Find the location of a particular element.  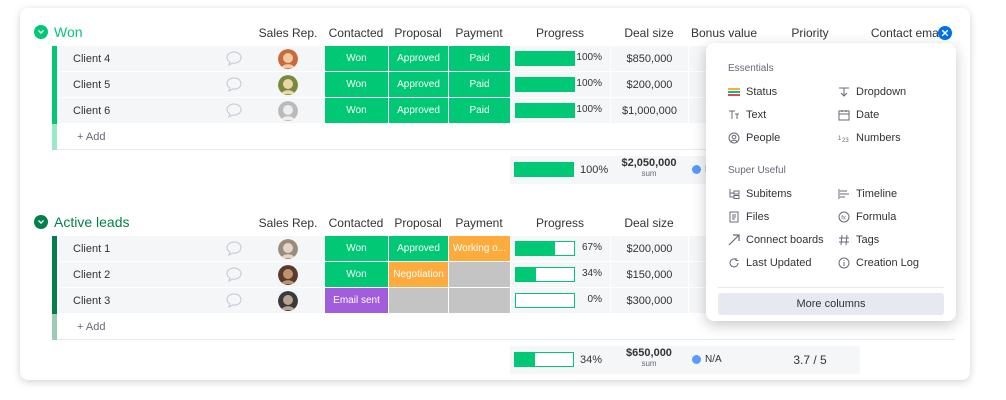

progress-bar is located at coordinates (545, 110).